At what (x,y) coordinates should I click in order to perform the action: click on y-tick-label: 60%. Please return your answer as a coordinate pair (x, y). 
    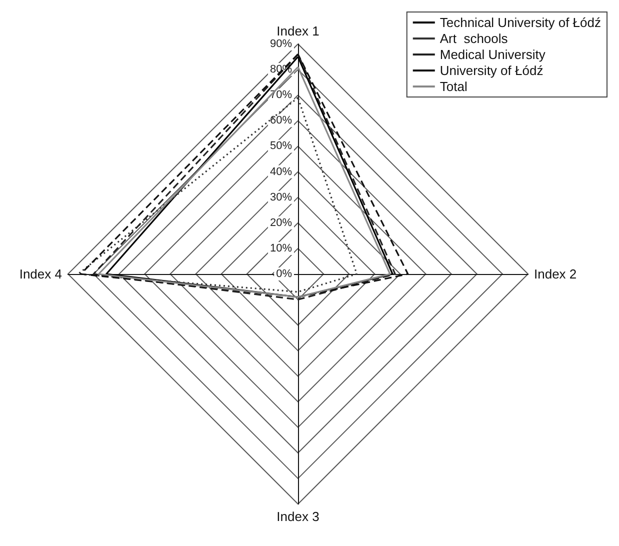
    Looking at the image, I should click on (281, 120).